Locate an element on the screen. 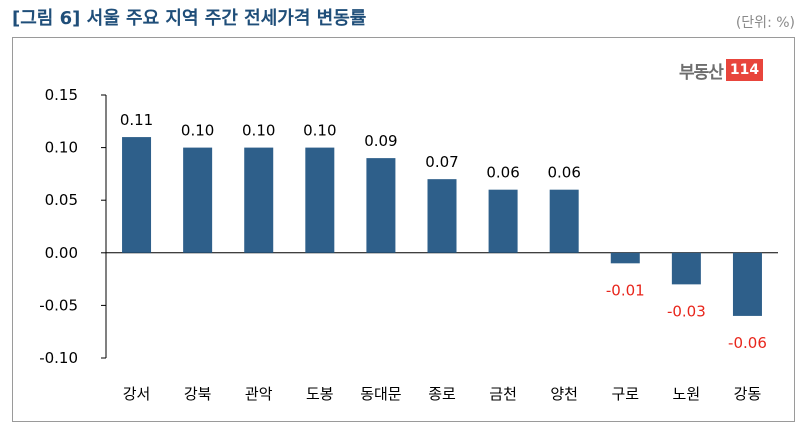  y-tick-label: -0.05 is located at coordinates (58, 305).